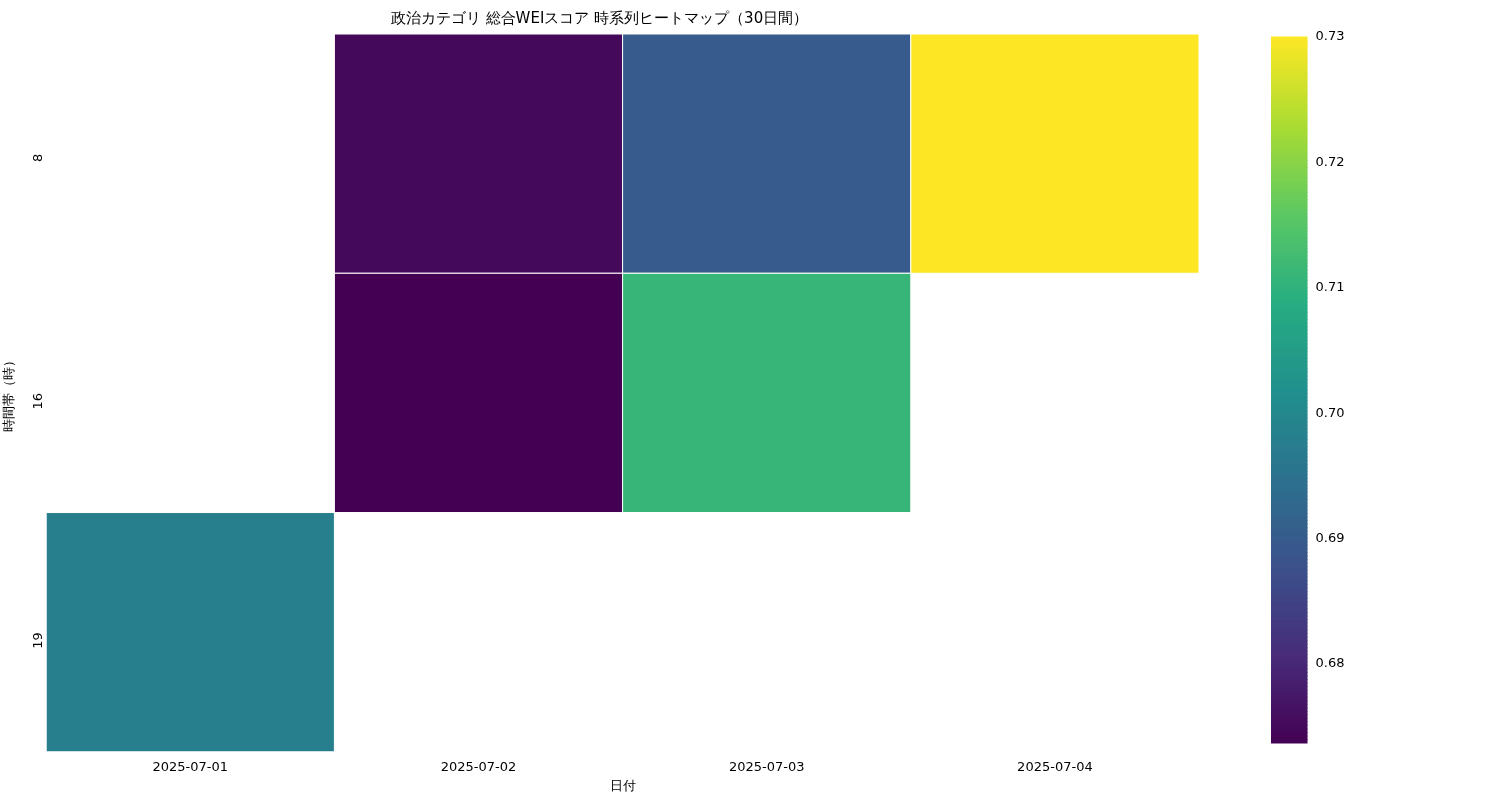  I want to click on color-bar-label: 0.73, so click(1330, 36).